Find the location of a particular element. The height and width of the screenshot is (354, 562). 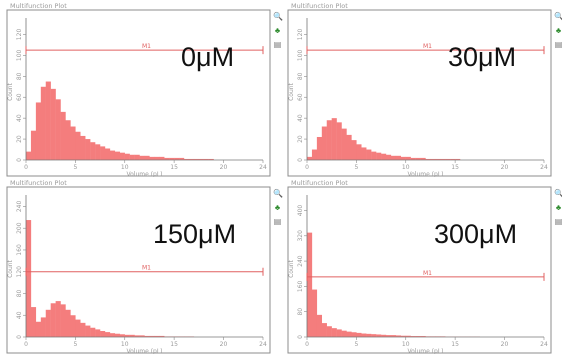

y-tick-label: 200 is located at coordinates (19, 228).